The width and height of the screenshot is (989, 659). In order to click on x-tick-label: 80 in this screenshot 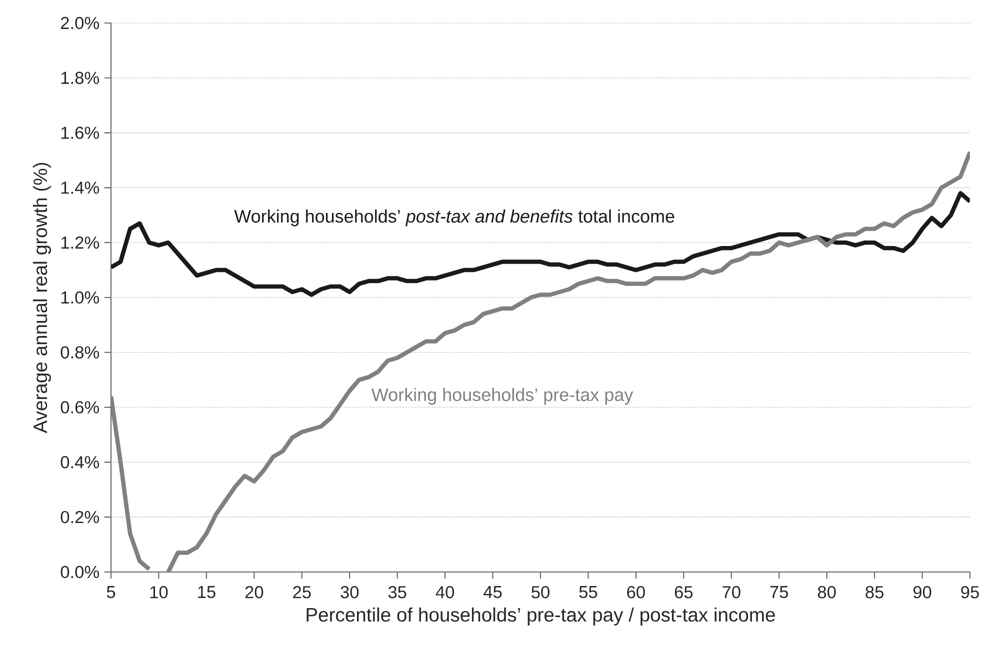, I will do `click(827, 592)`.